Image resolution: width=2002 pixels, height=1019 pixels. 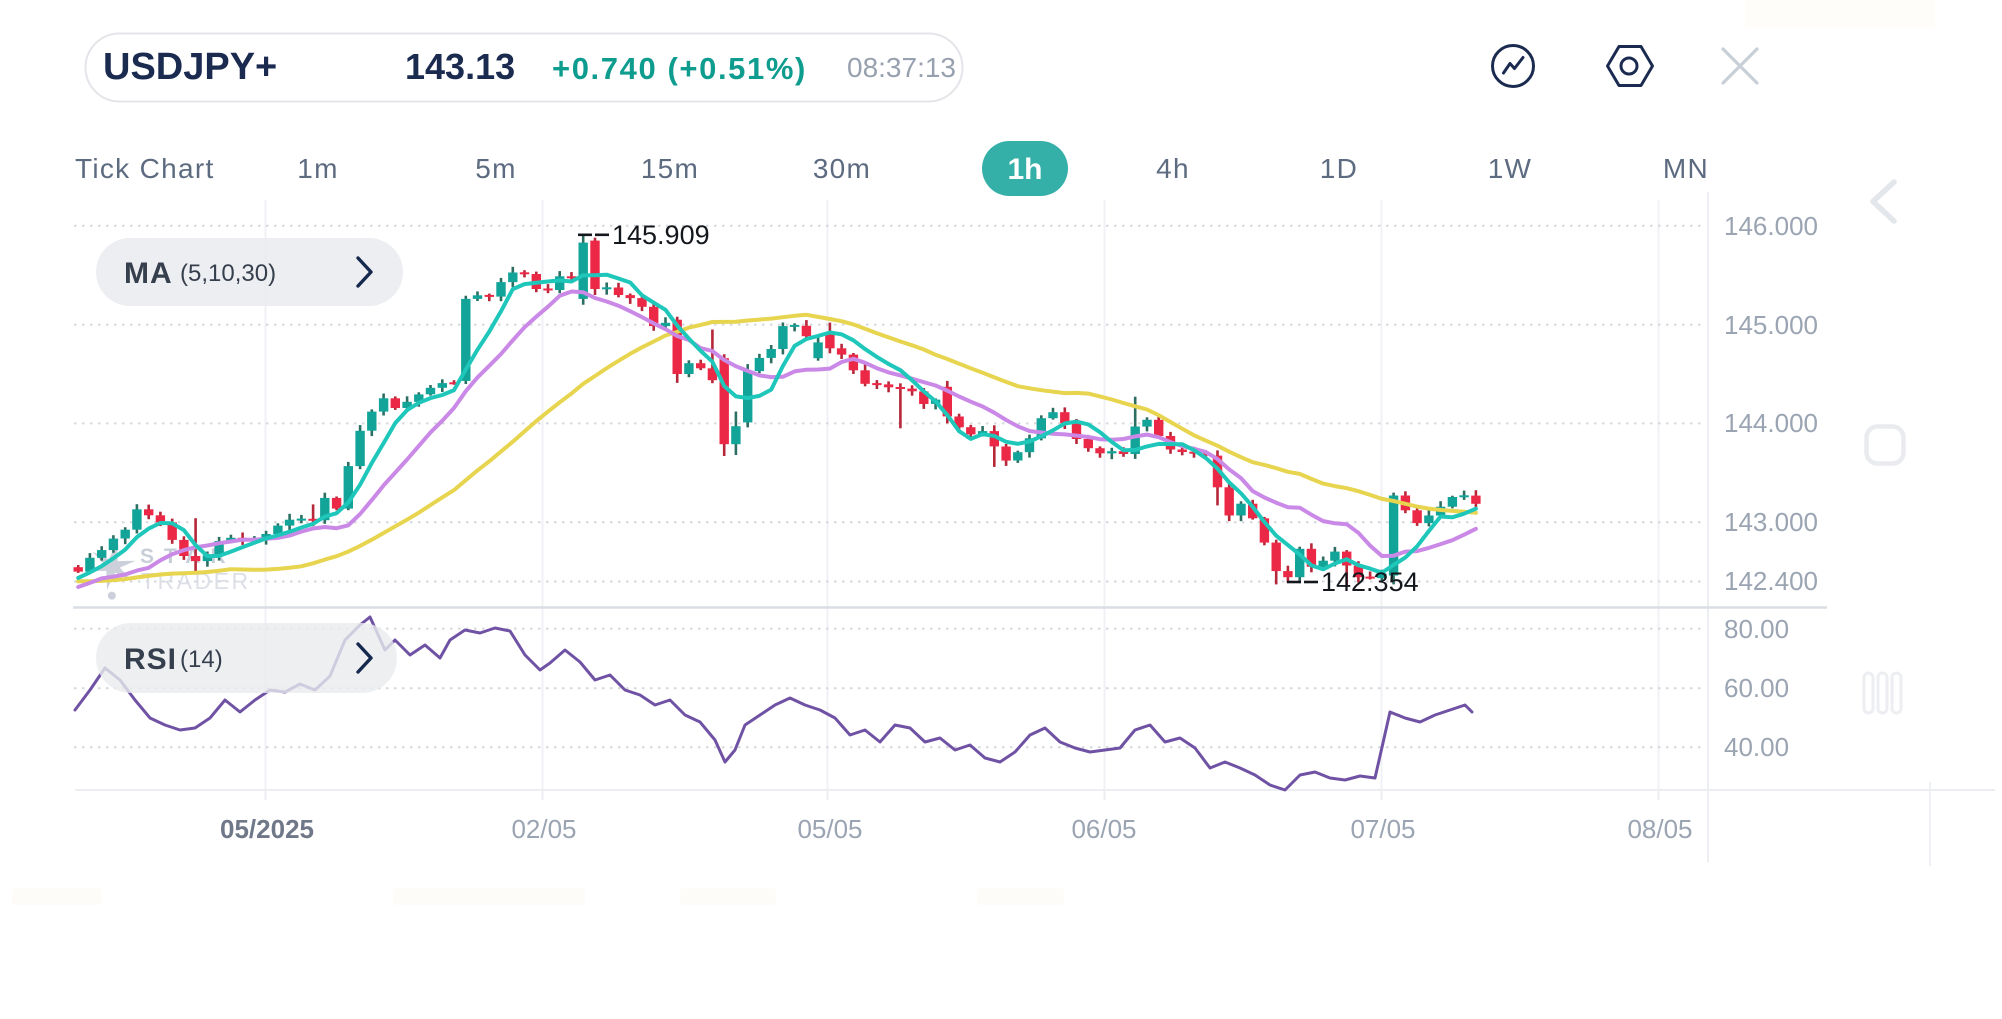 I want to click on svg-text: USDJPY+, so click(x=190, y=67).